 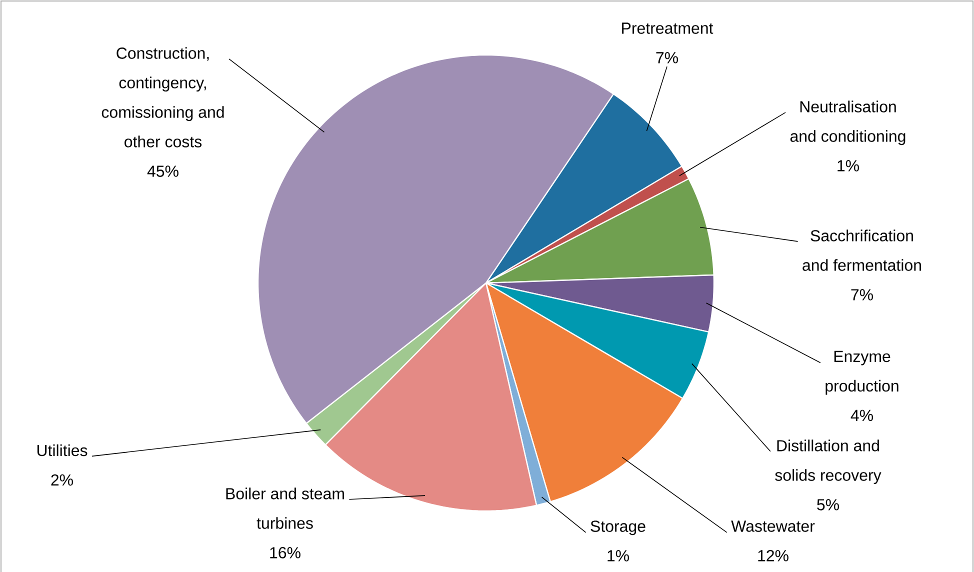 What do you see at coordinates (285, 552) in the screenshot?
I see `data-label: 16%` at bounding box center [285, 552].